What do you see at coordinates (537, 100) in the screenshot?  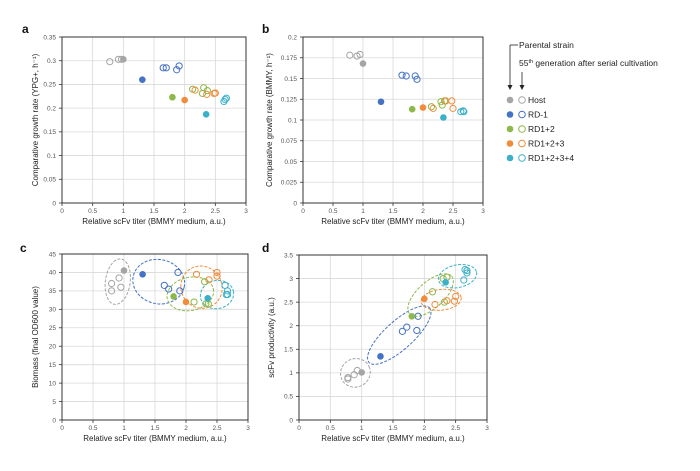 I see `legend-label: Host` at bounding box center [537, 100].